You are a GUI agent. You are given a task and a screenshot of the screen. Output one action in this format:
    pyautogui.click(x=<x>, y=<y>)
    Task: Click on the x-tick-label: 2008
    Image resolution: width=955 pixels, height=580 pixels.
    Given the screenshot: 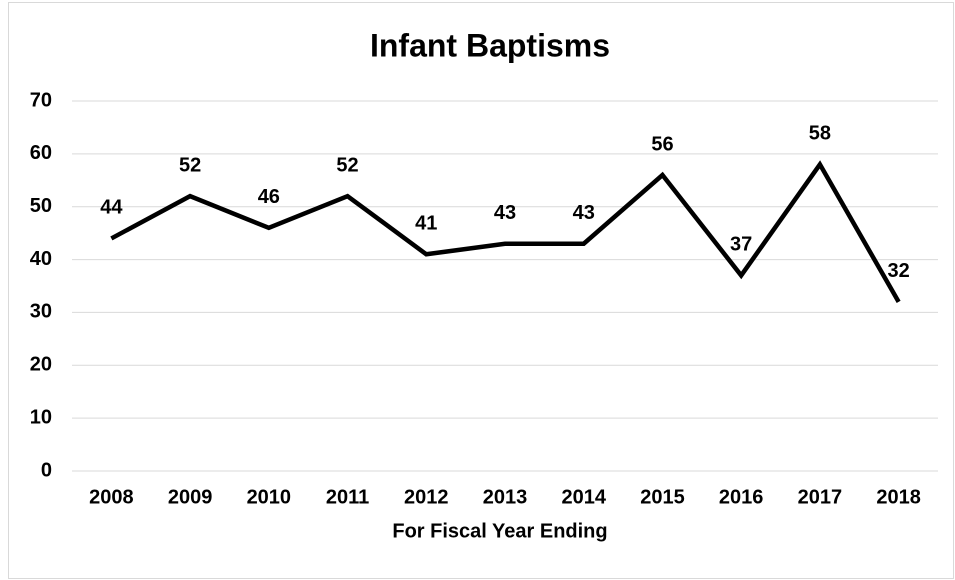 What is the action you would take?
    pyautogui.click(x=111, y=497)
    